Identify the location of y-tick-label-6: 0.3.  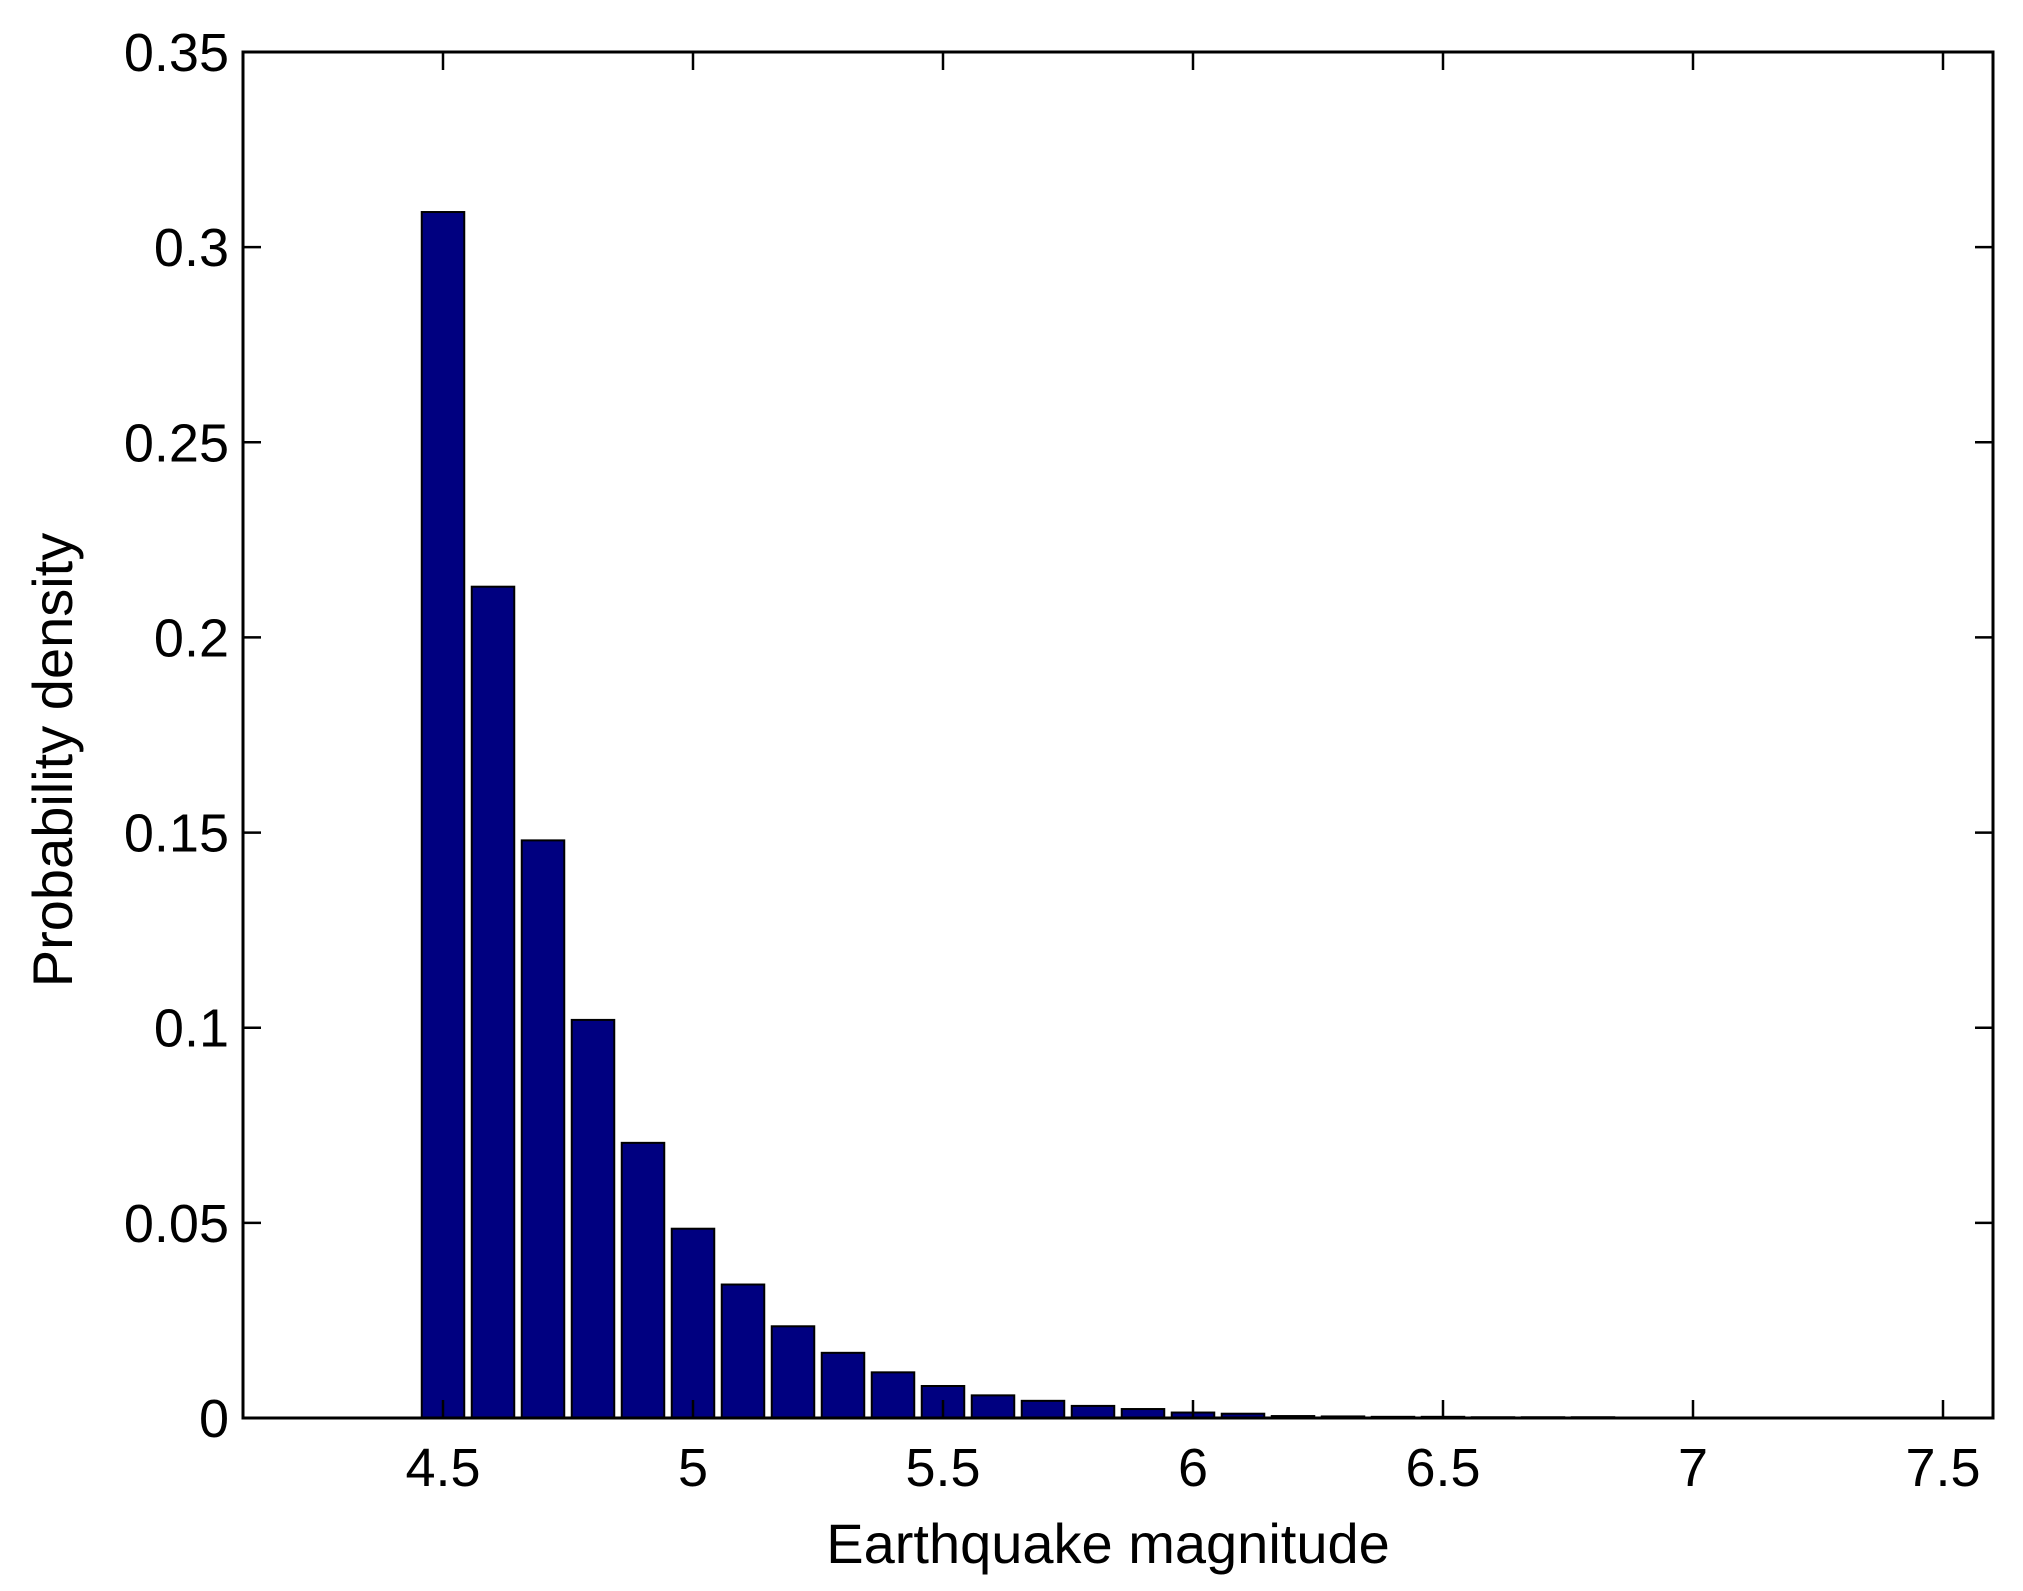
(191, 248).